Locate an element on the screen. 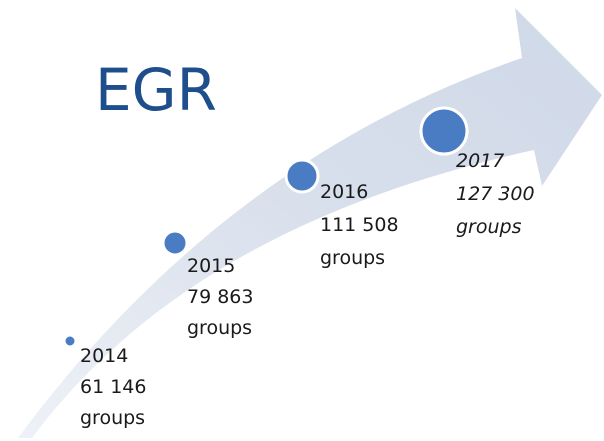 This screenshot has height=441, width=604. count: 61 146 is located at coordinates (113, 387).